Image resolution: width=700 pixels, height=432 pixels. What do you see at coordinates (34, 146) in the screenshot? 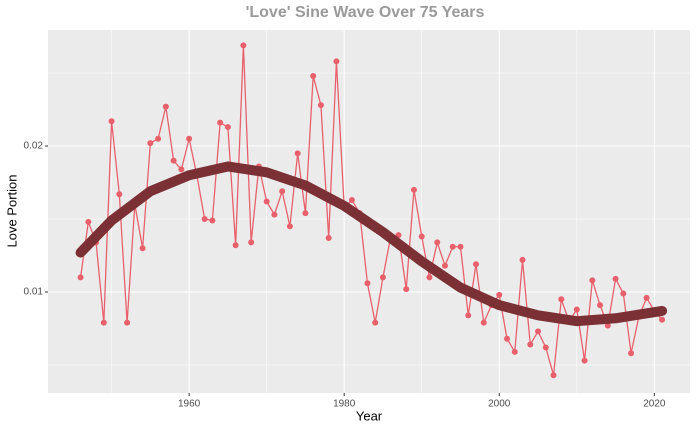
I see `y-tick-label: 0.02` at bounding box center [34, 146].